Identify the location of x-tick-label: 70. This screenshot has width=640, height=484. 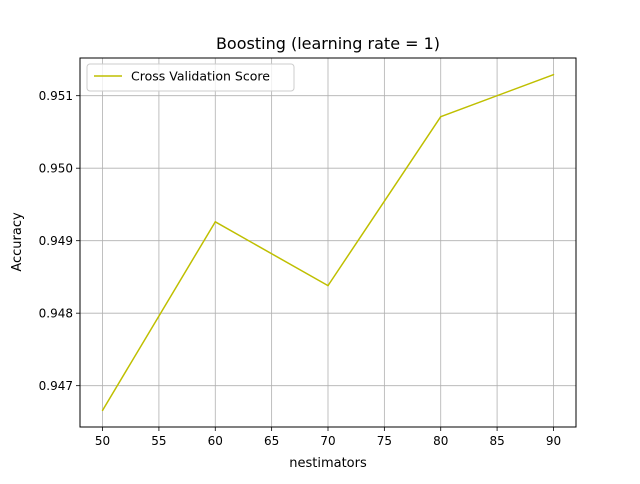
(327, 441).